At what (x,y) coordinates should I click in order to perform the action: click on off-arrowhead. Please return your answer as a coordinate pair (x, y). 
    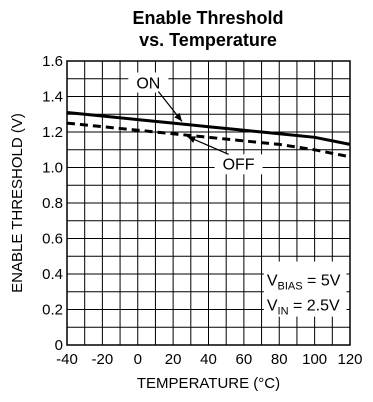
    Looking at the image, I should click on (192, 139).